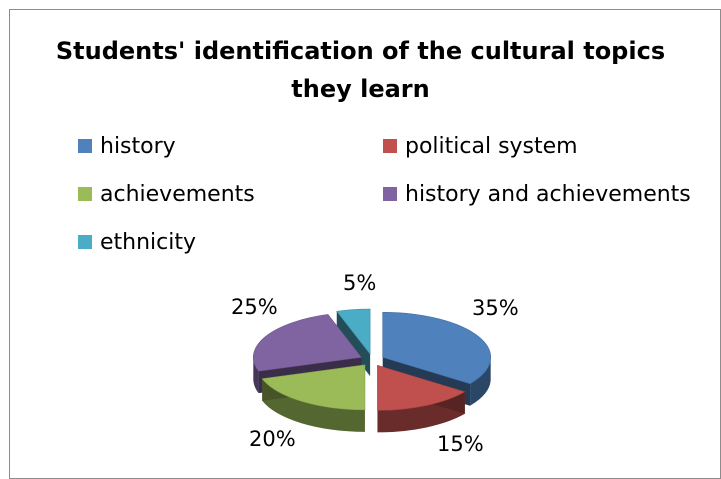  Describe the element at coordinates (256, 375) in the screenshot. I see `pie-wall-history-and-achievements` at that location.